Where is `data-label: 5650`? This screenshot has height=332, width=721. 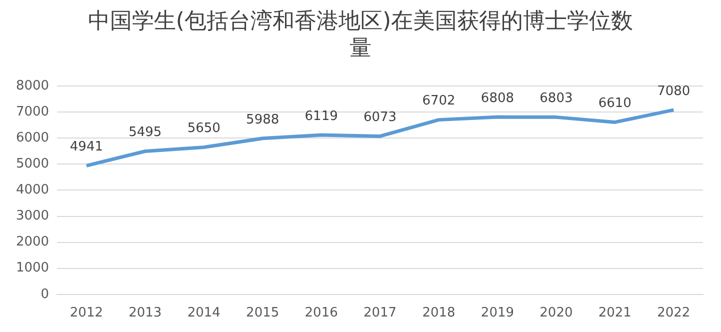
data-label: 5650 is located at coordinates (203, 128).